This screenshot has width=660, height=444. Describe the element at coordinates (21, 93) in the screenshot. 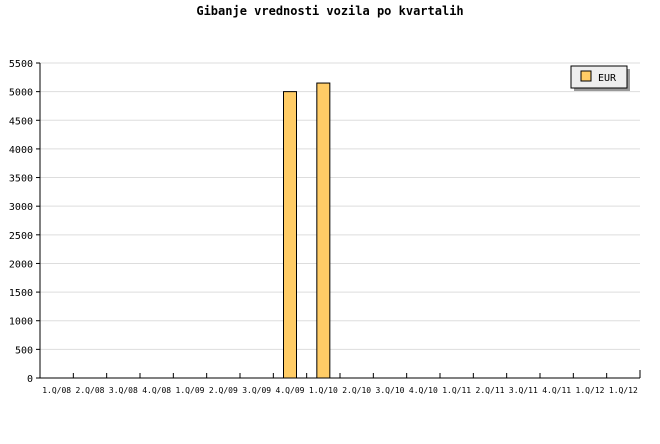

I see `y-tick-label: 5000` at that location.